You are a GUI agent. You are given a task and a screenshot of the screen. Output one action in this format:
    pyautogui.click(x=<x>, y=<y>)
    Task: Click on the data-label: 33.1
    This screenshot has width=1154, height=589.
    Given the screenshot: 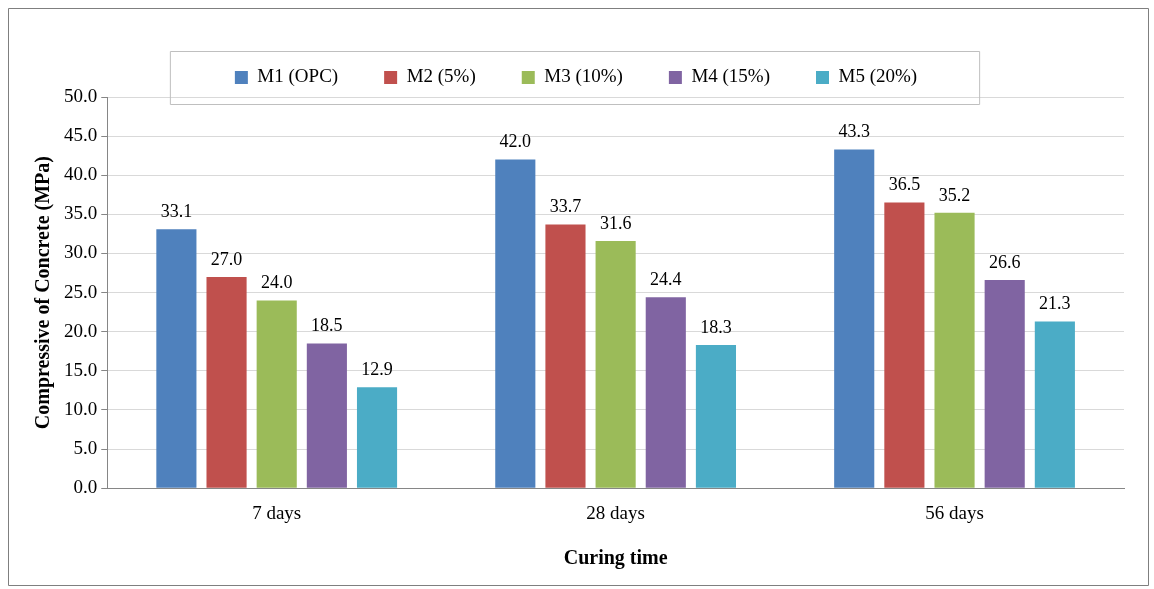 What is the action you would take?
    pyautogui.click(x=176, y=210)
    